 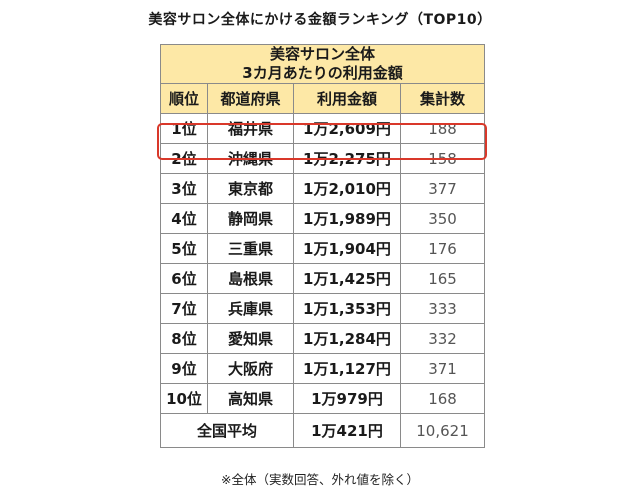 I want to click on table-row: 6位 島根県 1万1,425円 165, so click(x=323, y=278).